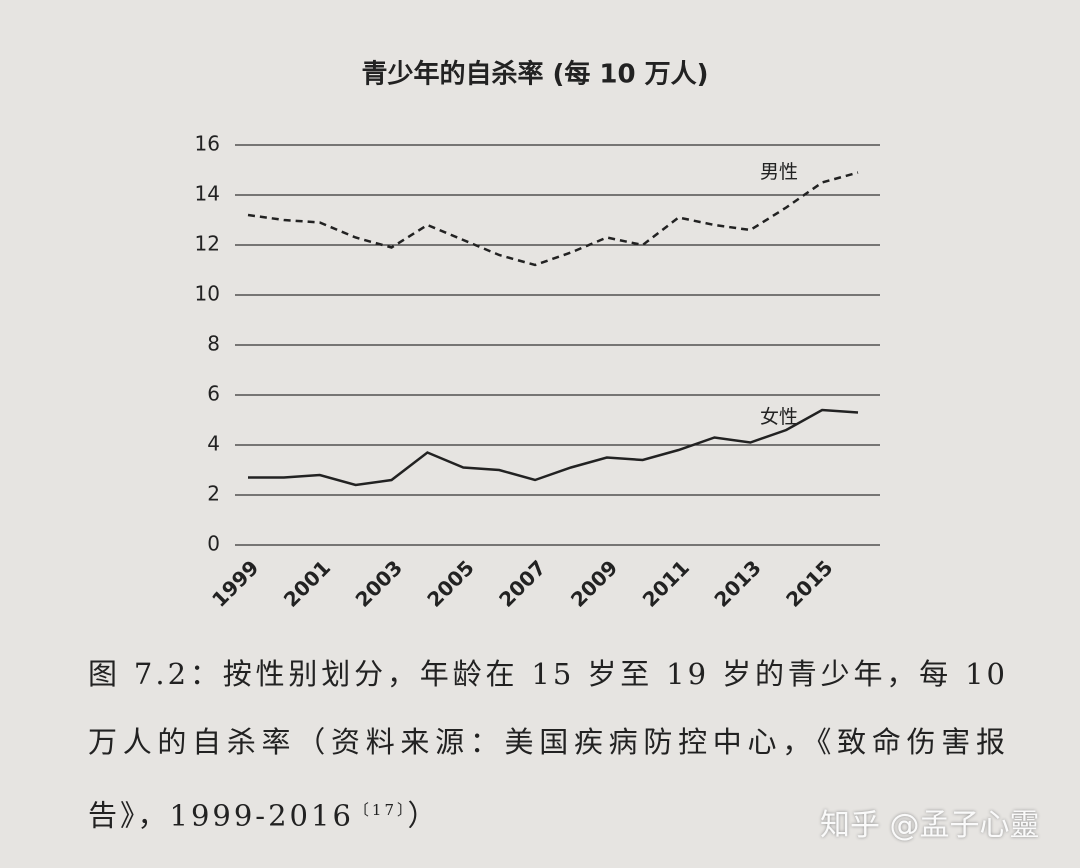 Image resolution: width=1080 pixels, height=868 pixels. I want to click on x-tick-label: 2005, so click(450, 583).